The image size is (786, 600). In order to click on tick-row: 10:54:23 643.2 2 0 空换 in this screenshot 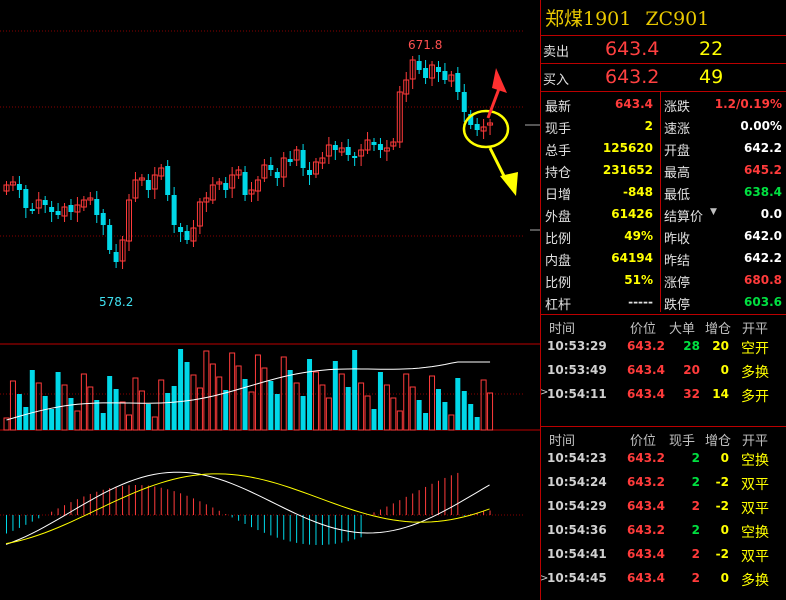, I will do `click(663, 459)`.